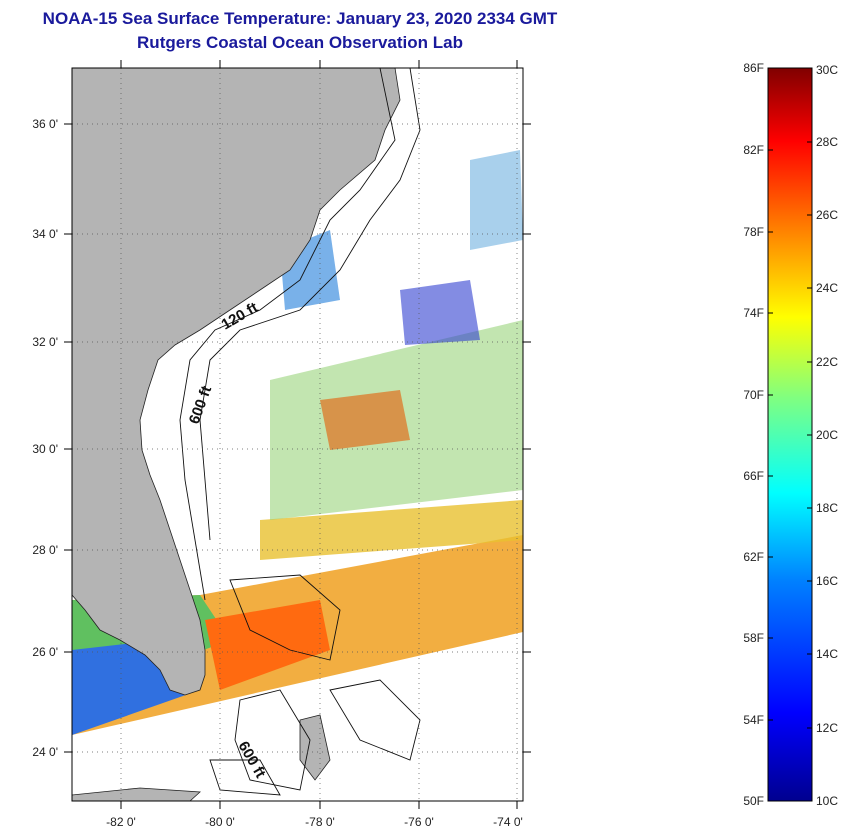  I want to click on colorbar-c-label: 10C, so click(827, 801).